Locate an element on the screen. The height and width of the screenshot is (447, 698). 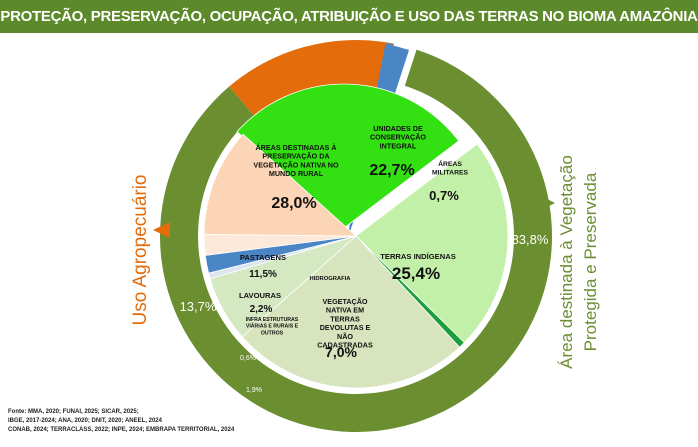
label-pastagens: PASTAGENS is located at coordinates (263, 257).